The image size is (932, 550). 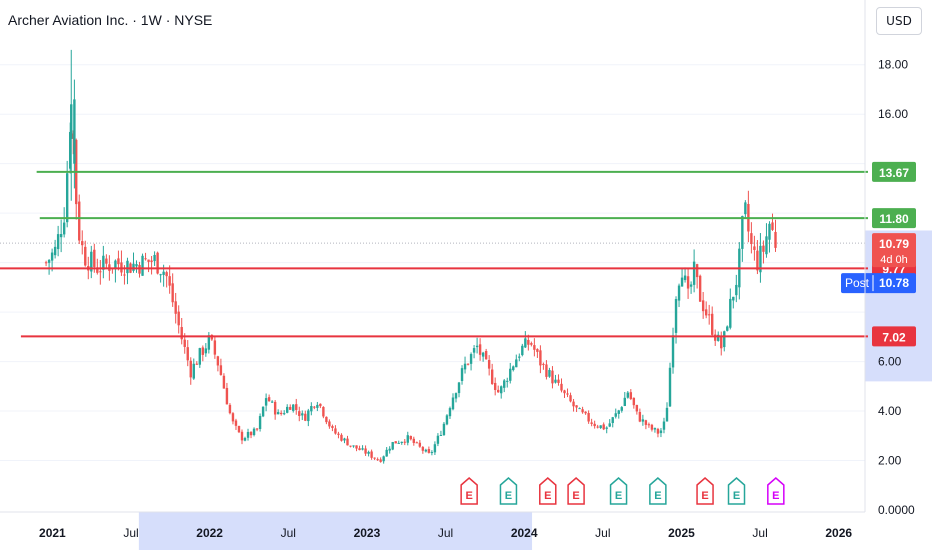 I want to click on post-market-tag: Post, so click(x=857, y=283).